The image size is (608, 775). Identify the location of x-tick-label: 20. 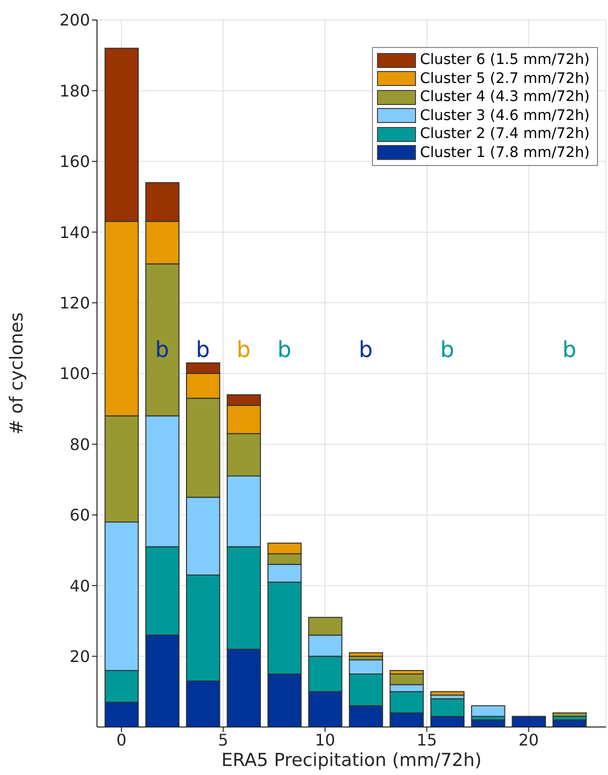
(528, 740).